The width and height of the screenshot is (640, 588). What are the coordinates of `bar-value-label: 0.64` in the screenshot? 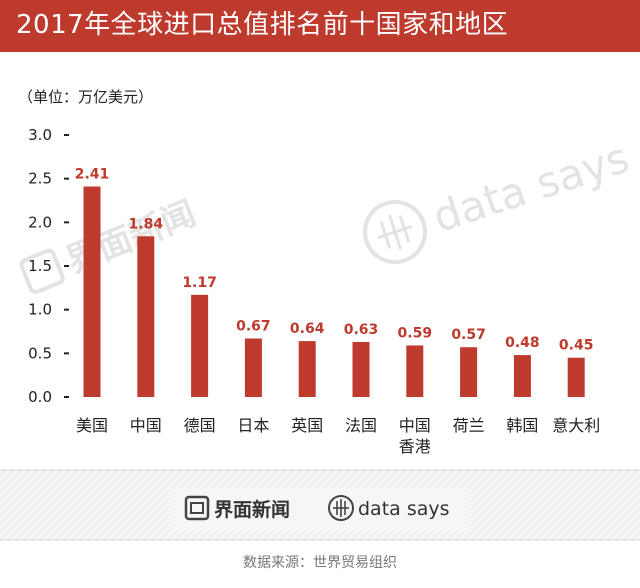 It's located at (307, 329).